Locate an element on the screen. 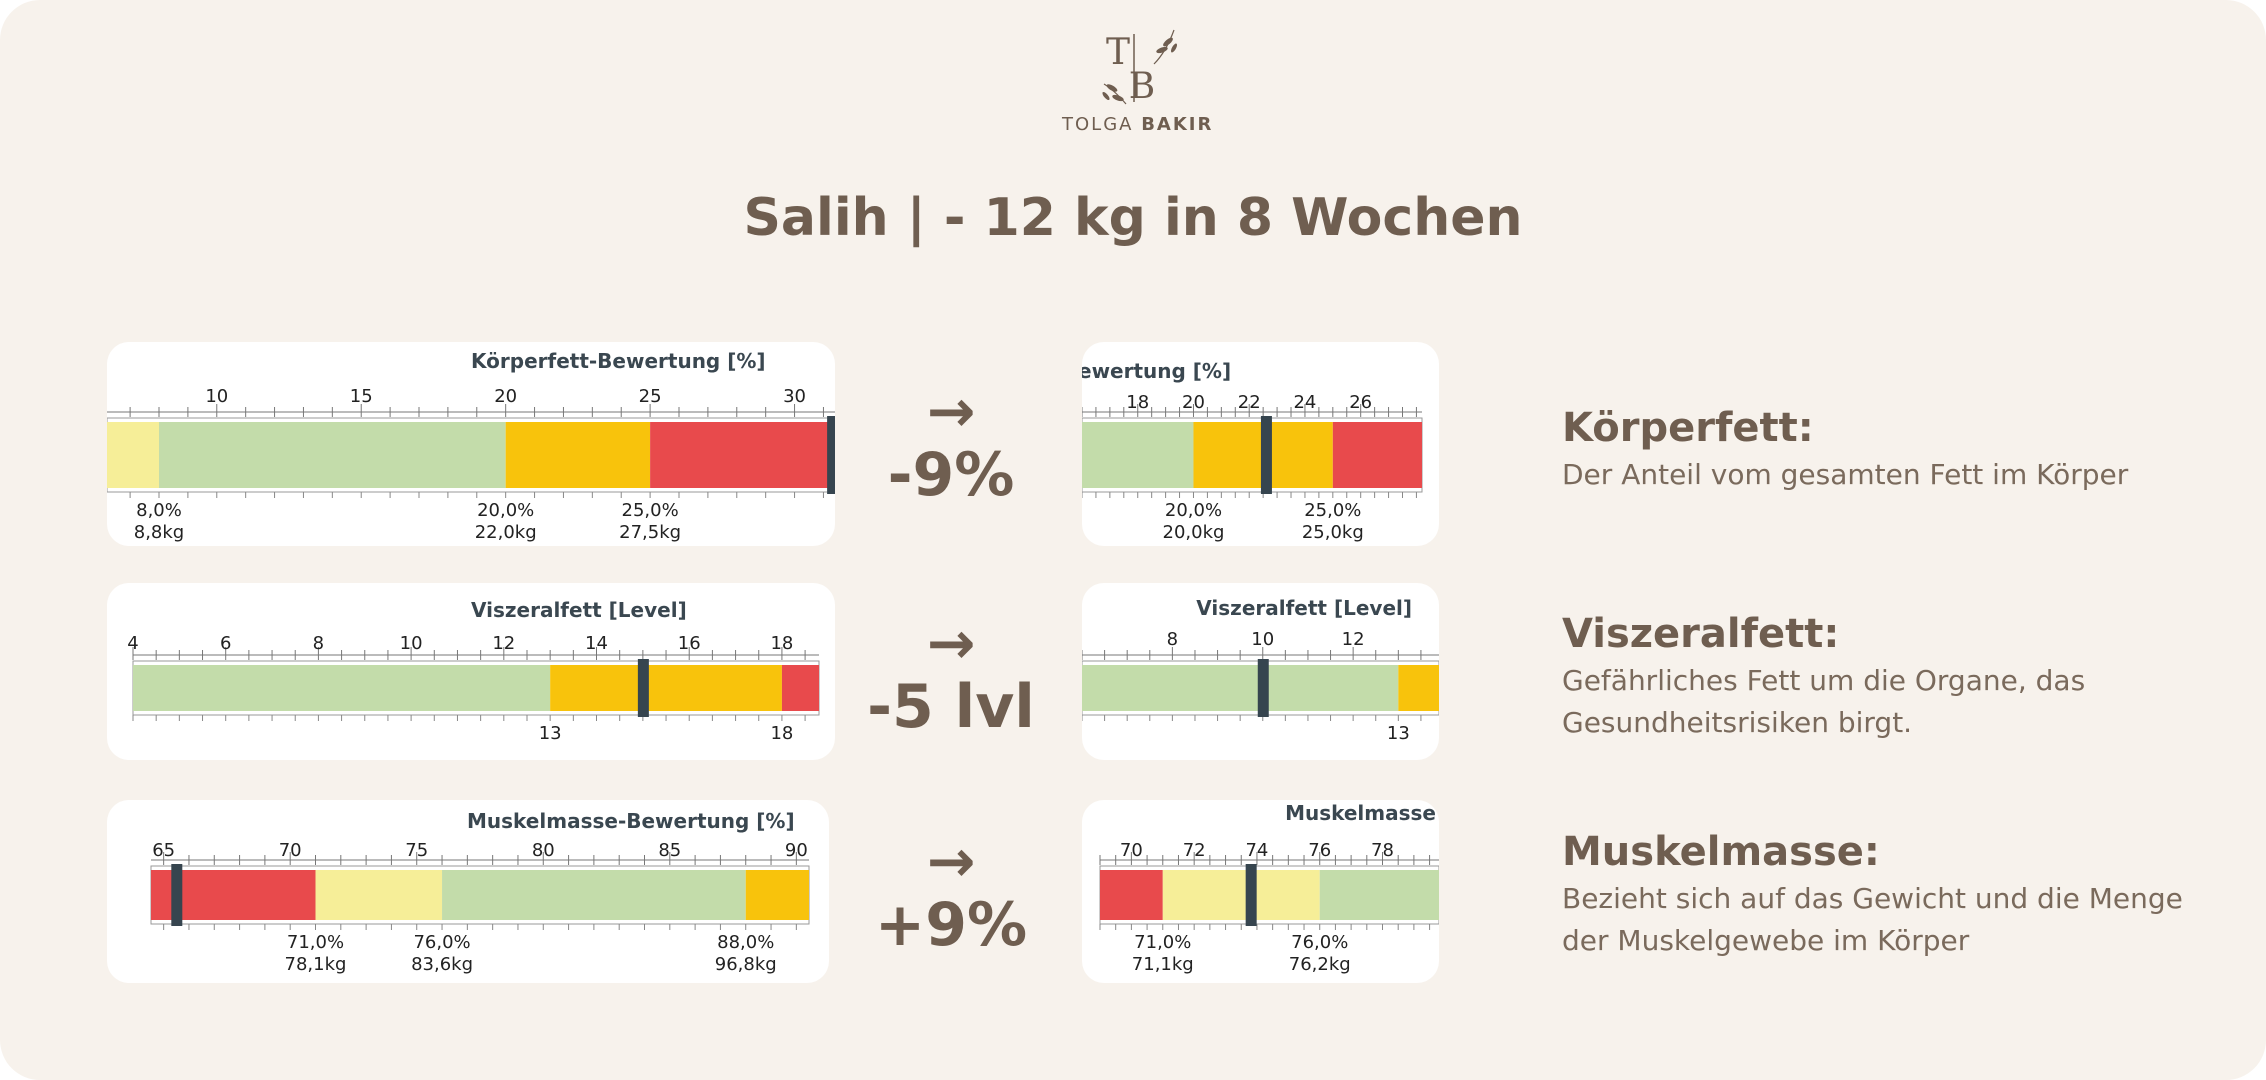 The image size is (2266, 1080). threshold-weight-label: 78,1kg is located at coordinates (316, 964).